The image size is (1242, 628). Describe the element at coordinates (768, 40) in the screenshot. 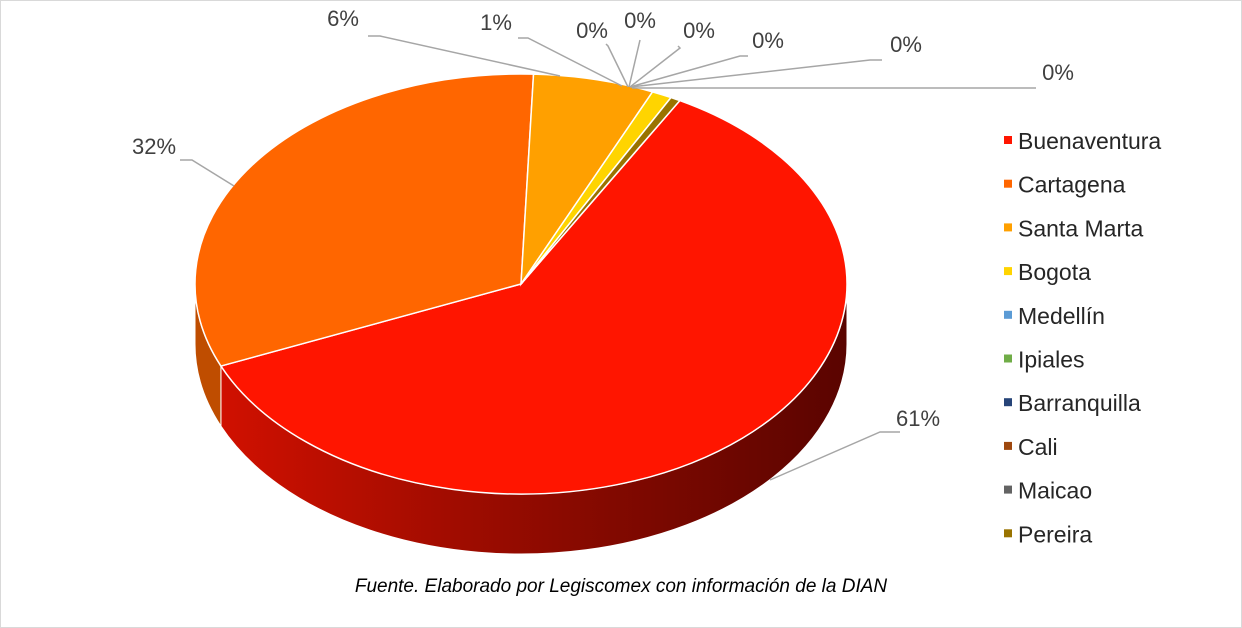

I see `data-label-cali: 0%` at that location.